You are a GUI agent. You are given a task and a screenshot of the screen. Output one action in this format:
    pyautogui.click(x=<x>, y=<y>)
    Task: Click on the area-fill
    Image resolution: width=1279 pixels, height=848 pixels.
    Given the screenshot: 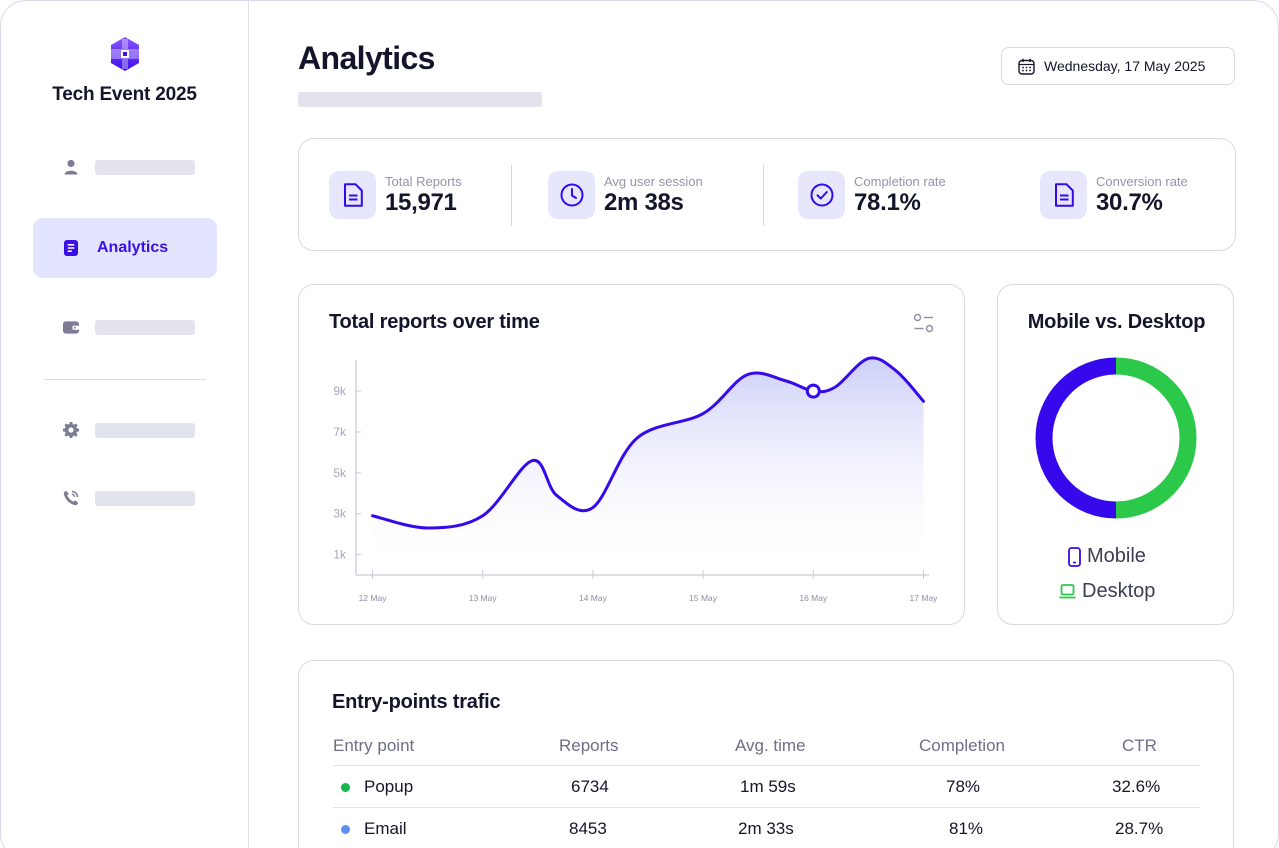 What is the action you would take?
    pyautogui.click(x=648, y=466)
    